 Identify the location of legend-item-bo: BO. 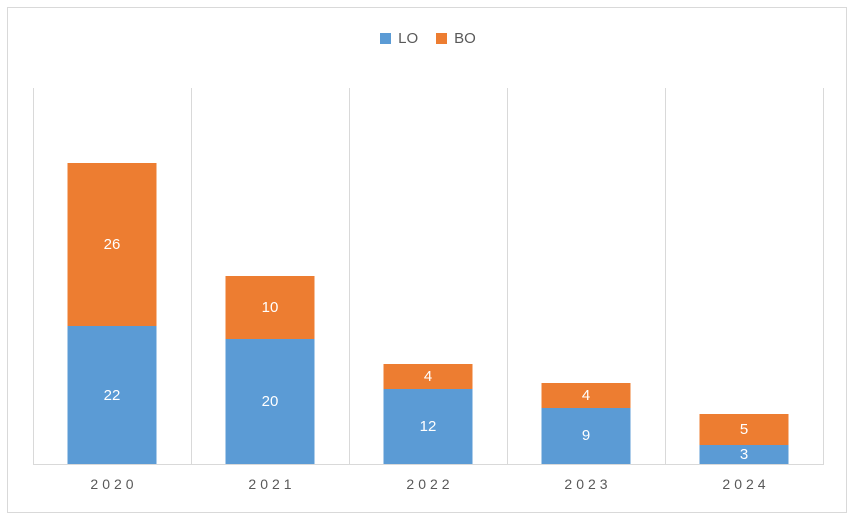
(456, 38).